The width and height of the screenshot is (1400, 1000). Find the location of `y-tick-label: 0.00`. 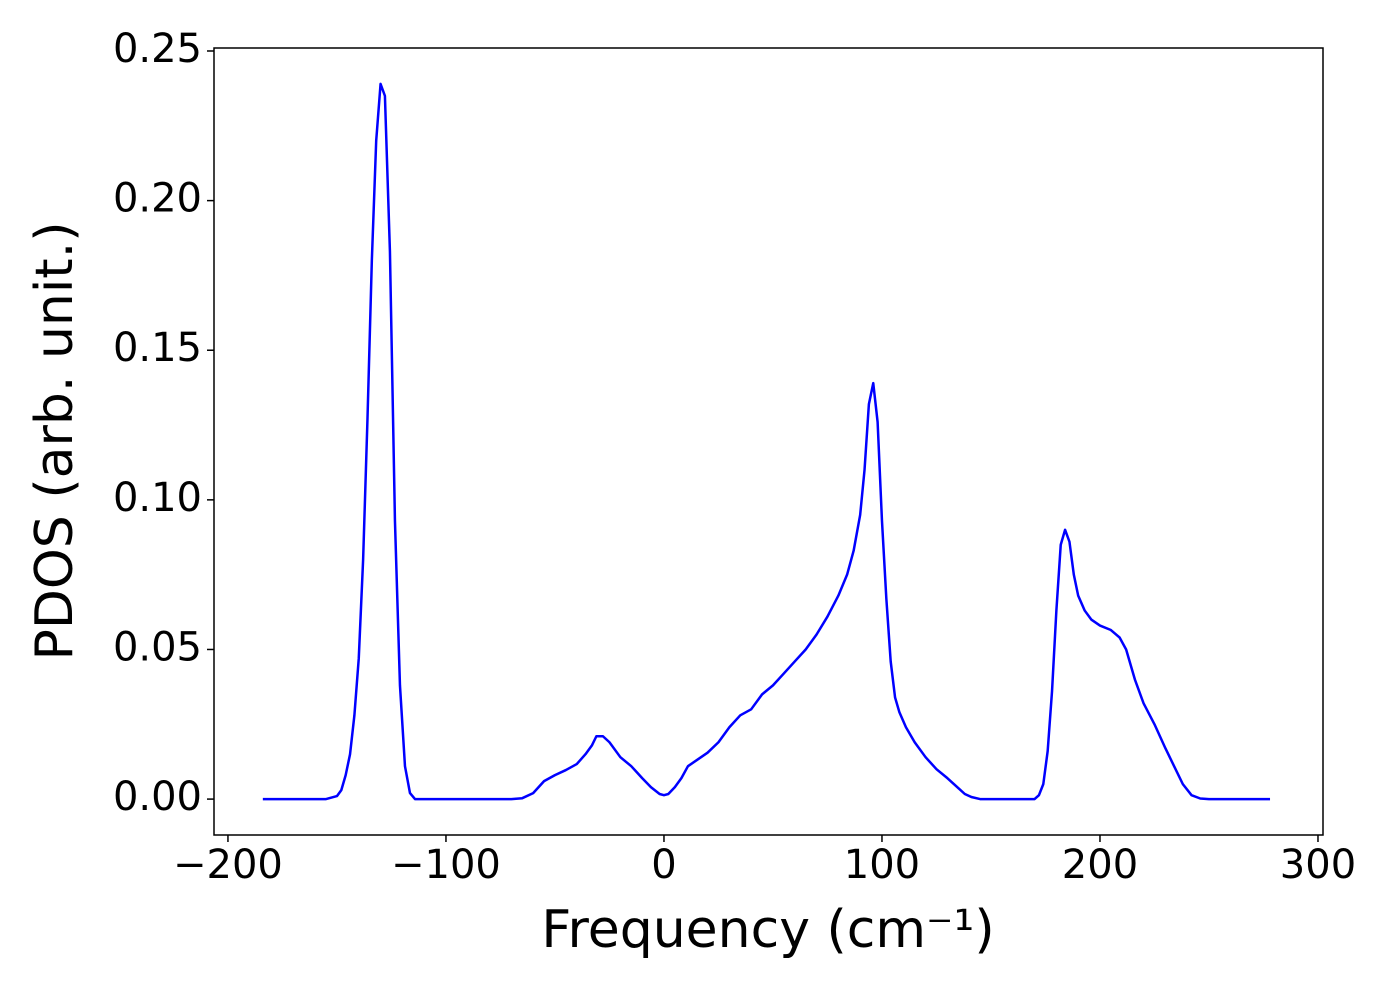

y-tick-label: 0.00 is located at coordinates (157, 797).